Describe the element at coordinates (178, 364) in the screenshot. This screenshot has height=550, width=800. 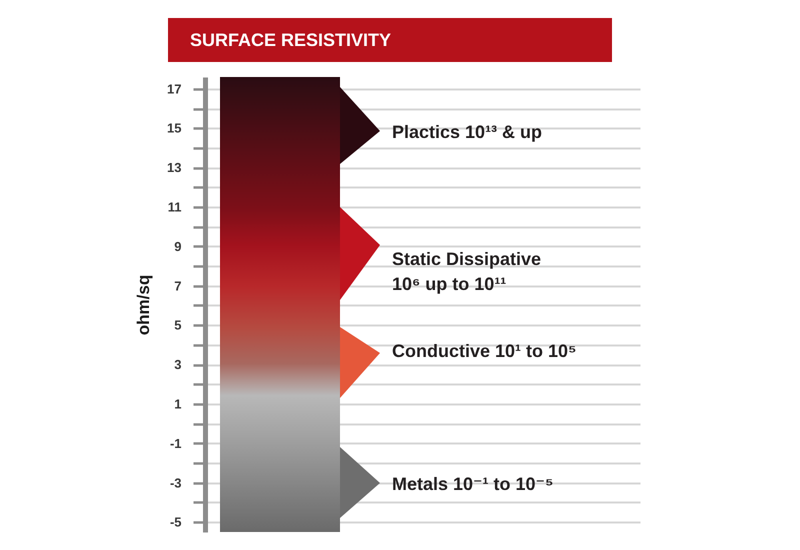
I see `y-tick-label: 3` at that location.